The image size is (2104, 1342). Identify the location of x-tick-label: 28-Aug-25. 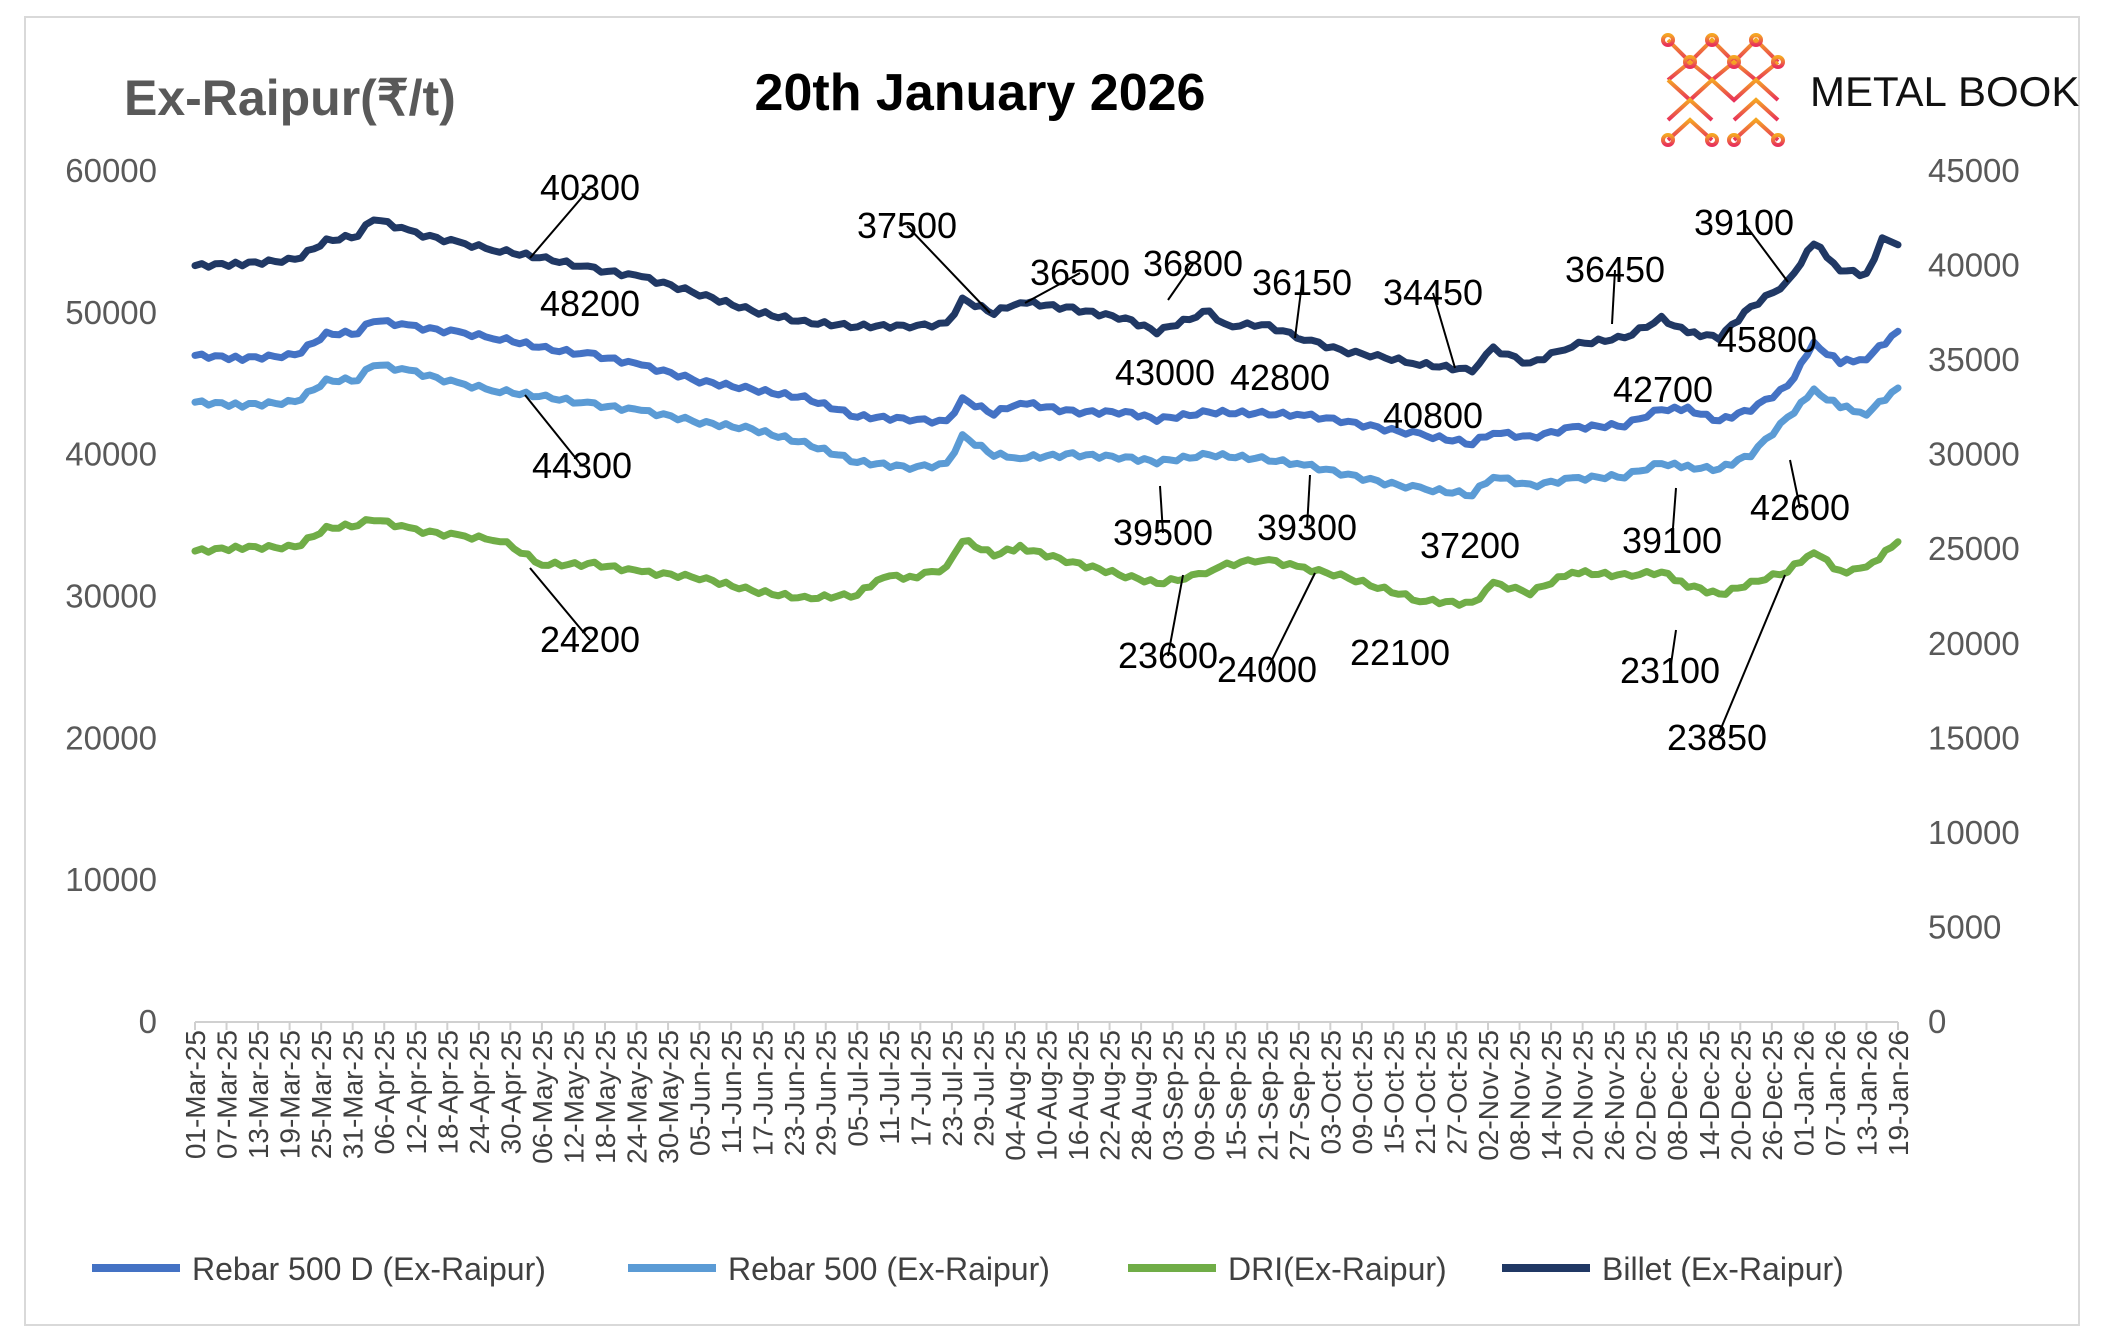
(1141, 1095).